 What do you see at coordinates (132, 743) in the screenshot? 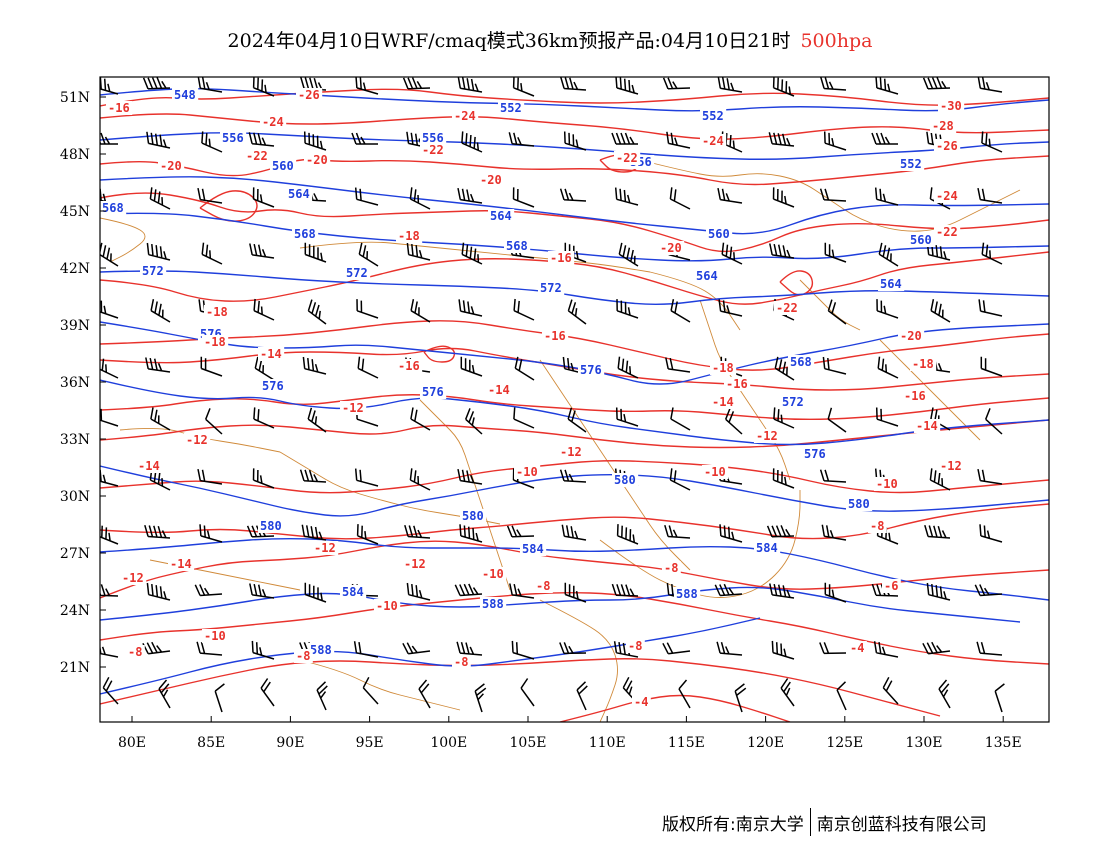
I see `lon-label: 80E` at bounding box center [132, 743].